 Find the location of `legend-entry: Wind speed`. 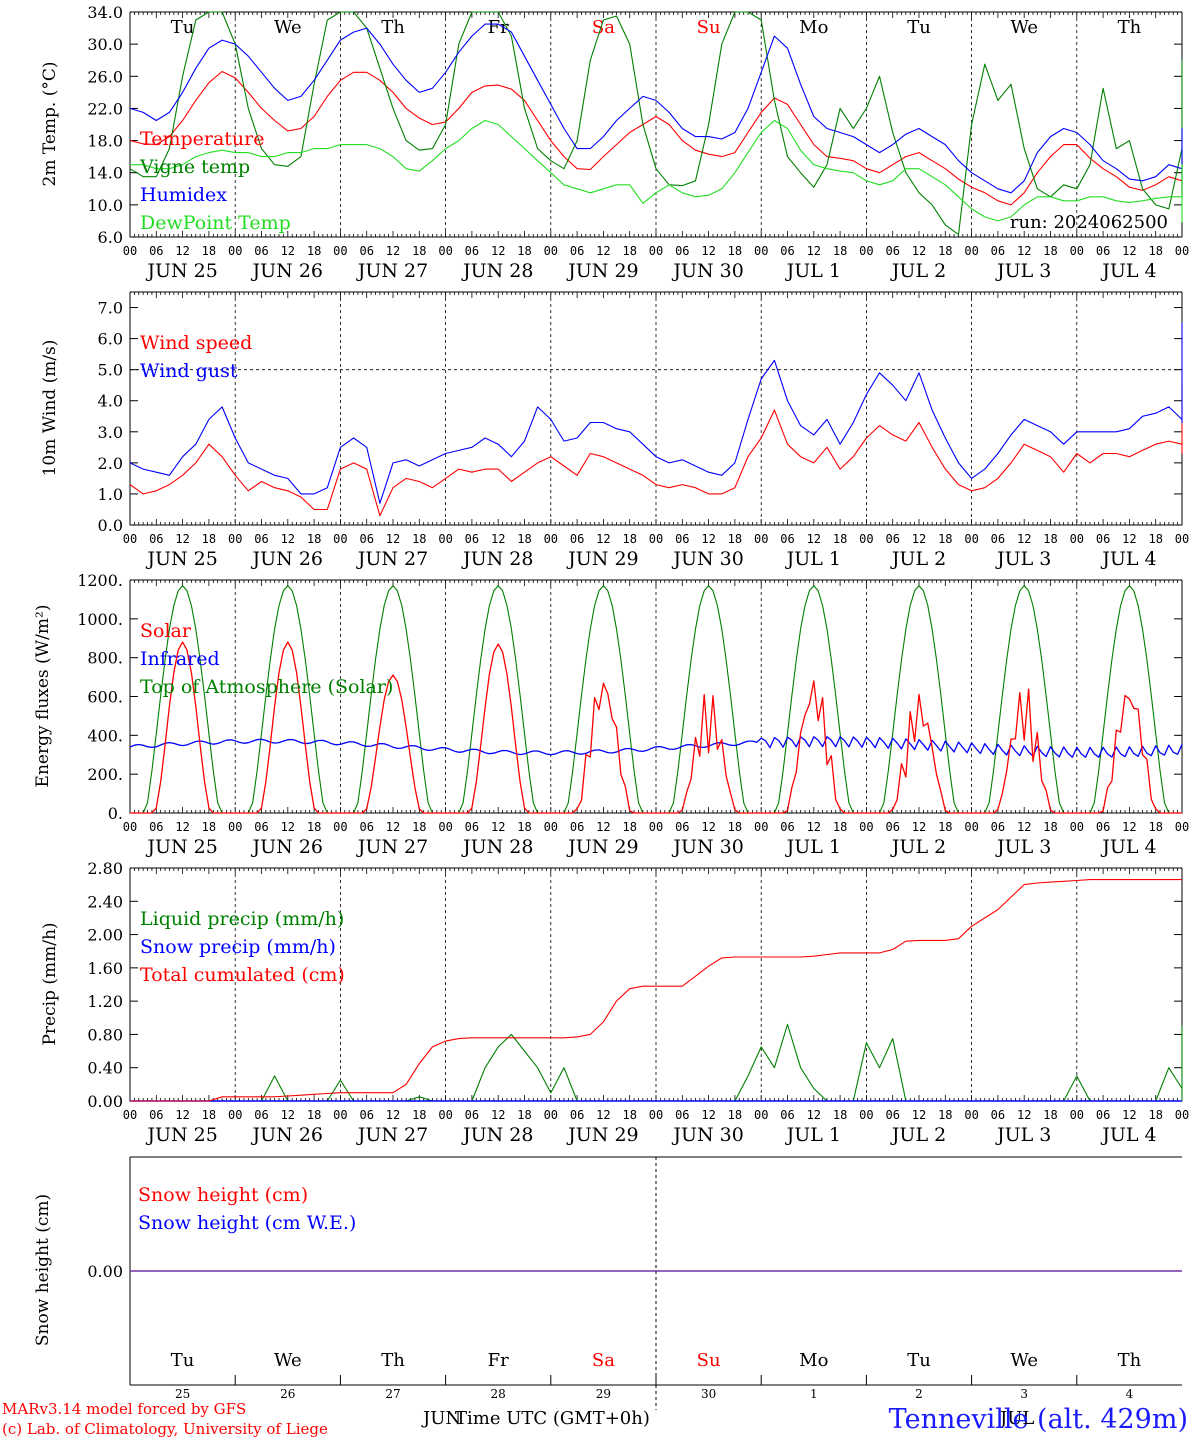

legend-entry: Wind speed is located at coordinates (196, 343).